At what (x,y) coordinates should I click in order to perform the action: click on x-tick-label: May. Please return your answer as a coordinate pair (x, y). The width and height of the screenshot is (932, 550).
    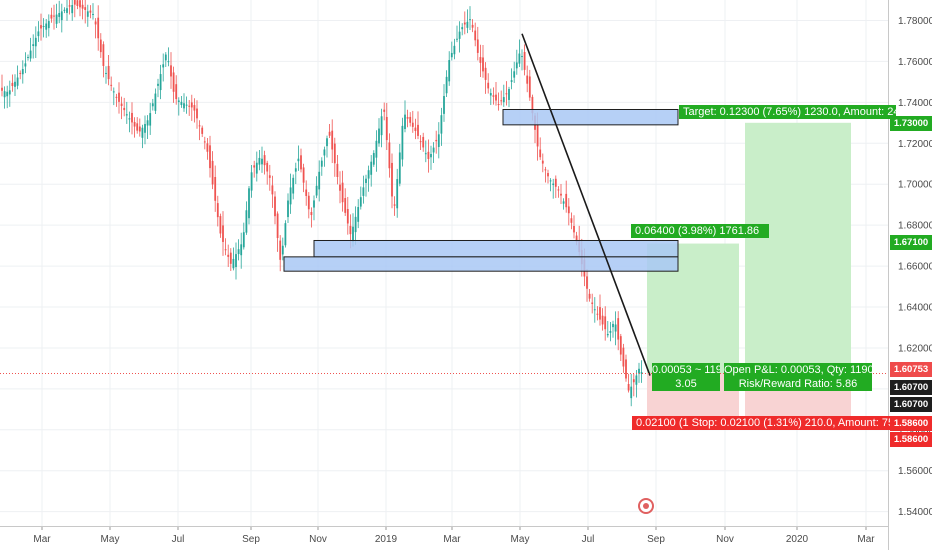
    Looking at the image, I should click on (110, 539).